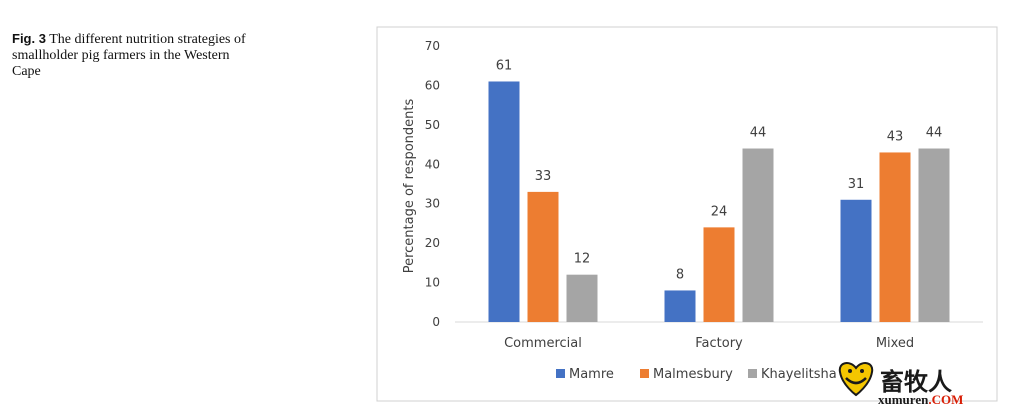  Describe the element at coordinates (693, 374) in the screenshot. I see `legend-label: Malmesbury` at that location.